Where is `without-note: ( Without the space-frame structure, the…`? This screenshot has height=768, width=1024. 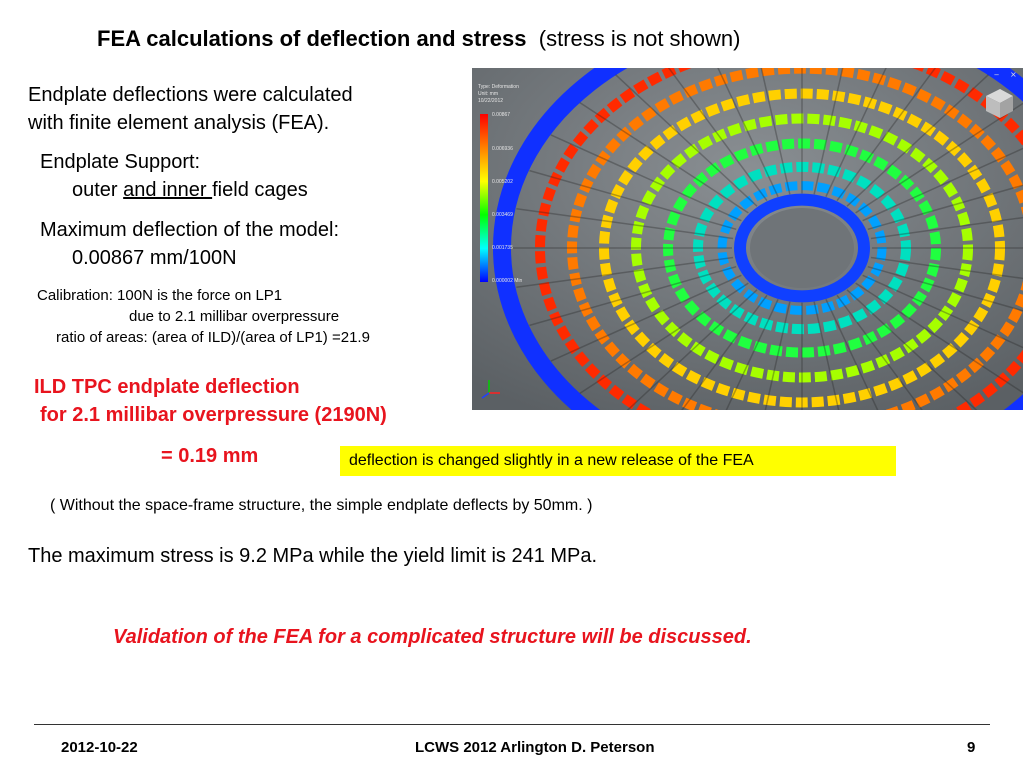 without-note: ( Without the space-frame structure, the… is located at coordinates (321, 505).